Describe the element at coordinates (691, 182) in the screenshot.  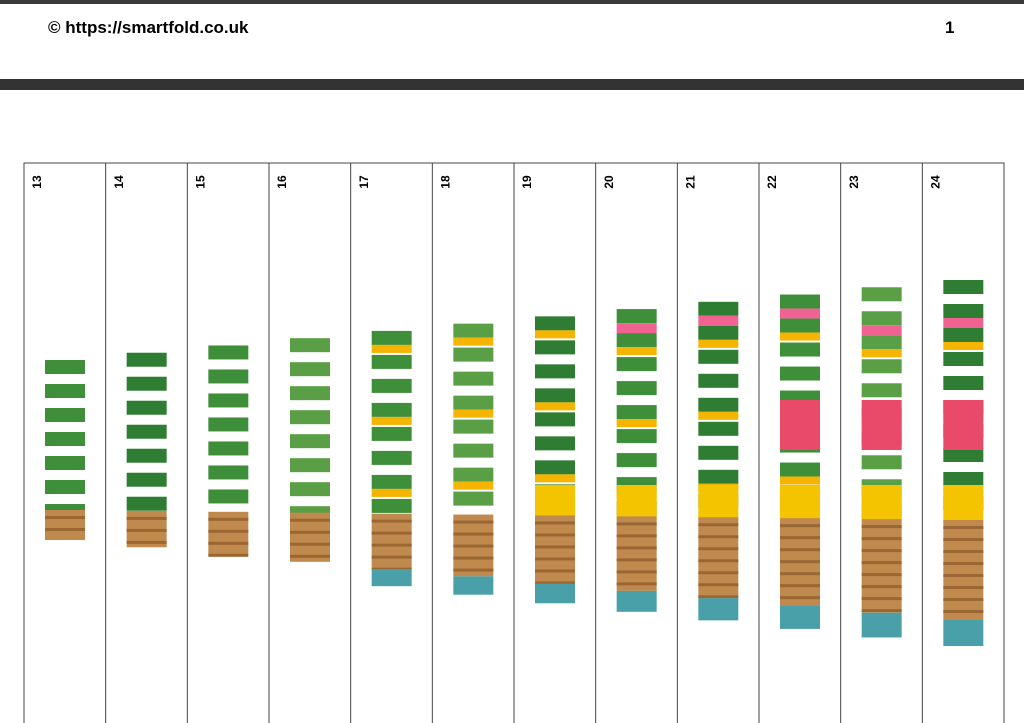
I see `strip-number: 21` at that location.